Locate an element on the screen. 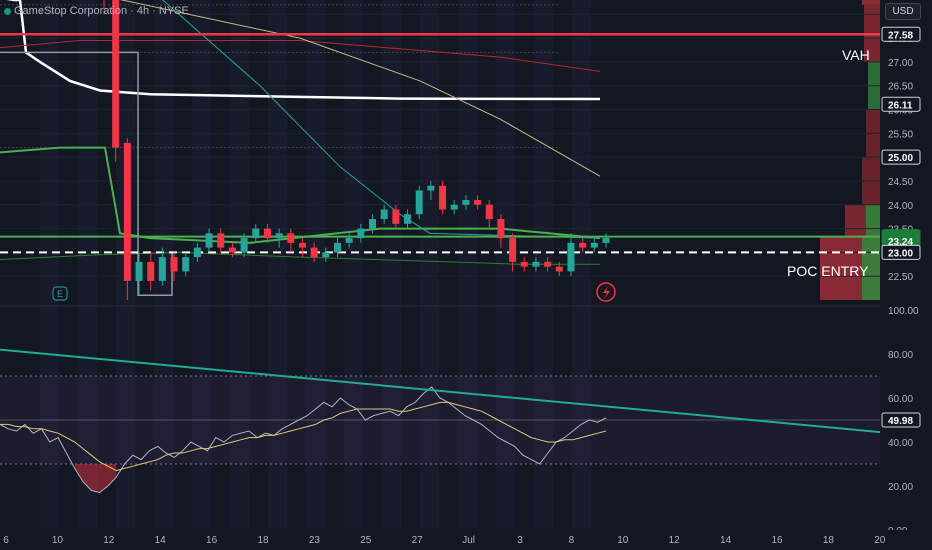 Image resolution: width=932 pixels, height=550 pixels. price-label-27.58: 27.58 is located at coordinates (900, 35).